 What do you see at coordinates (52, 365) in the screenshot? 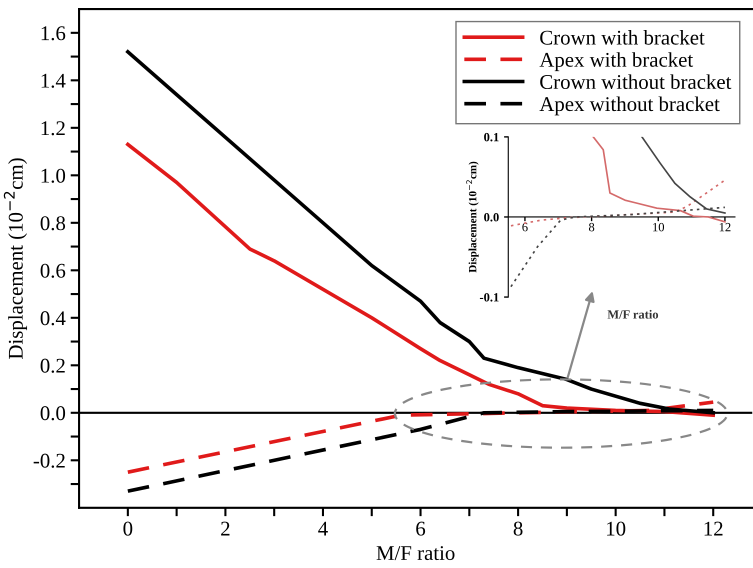
I see `y-tick-label: 0.2` at bounding box center [52, 365].